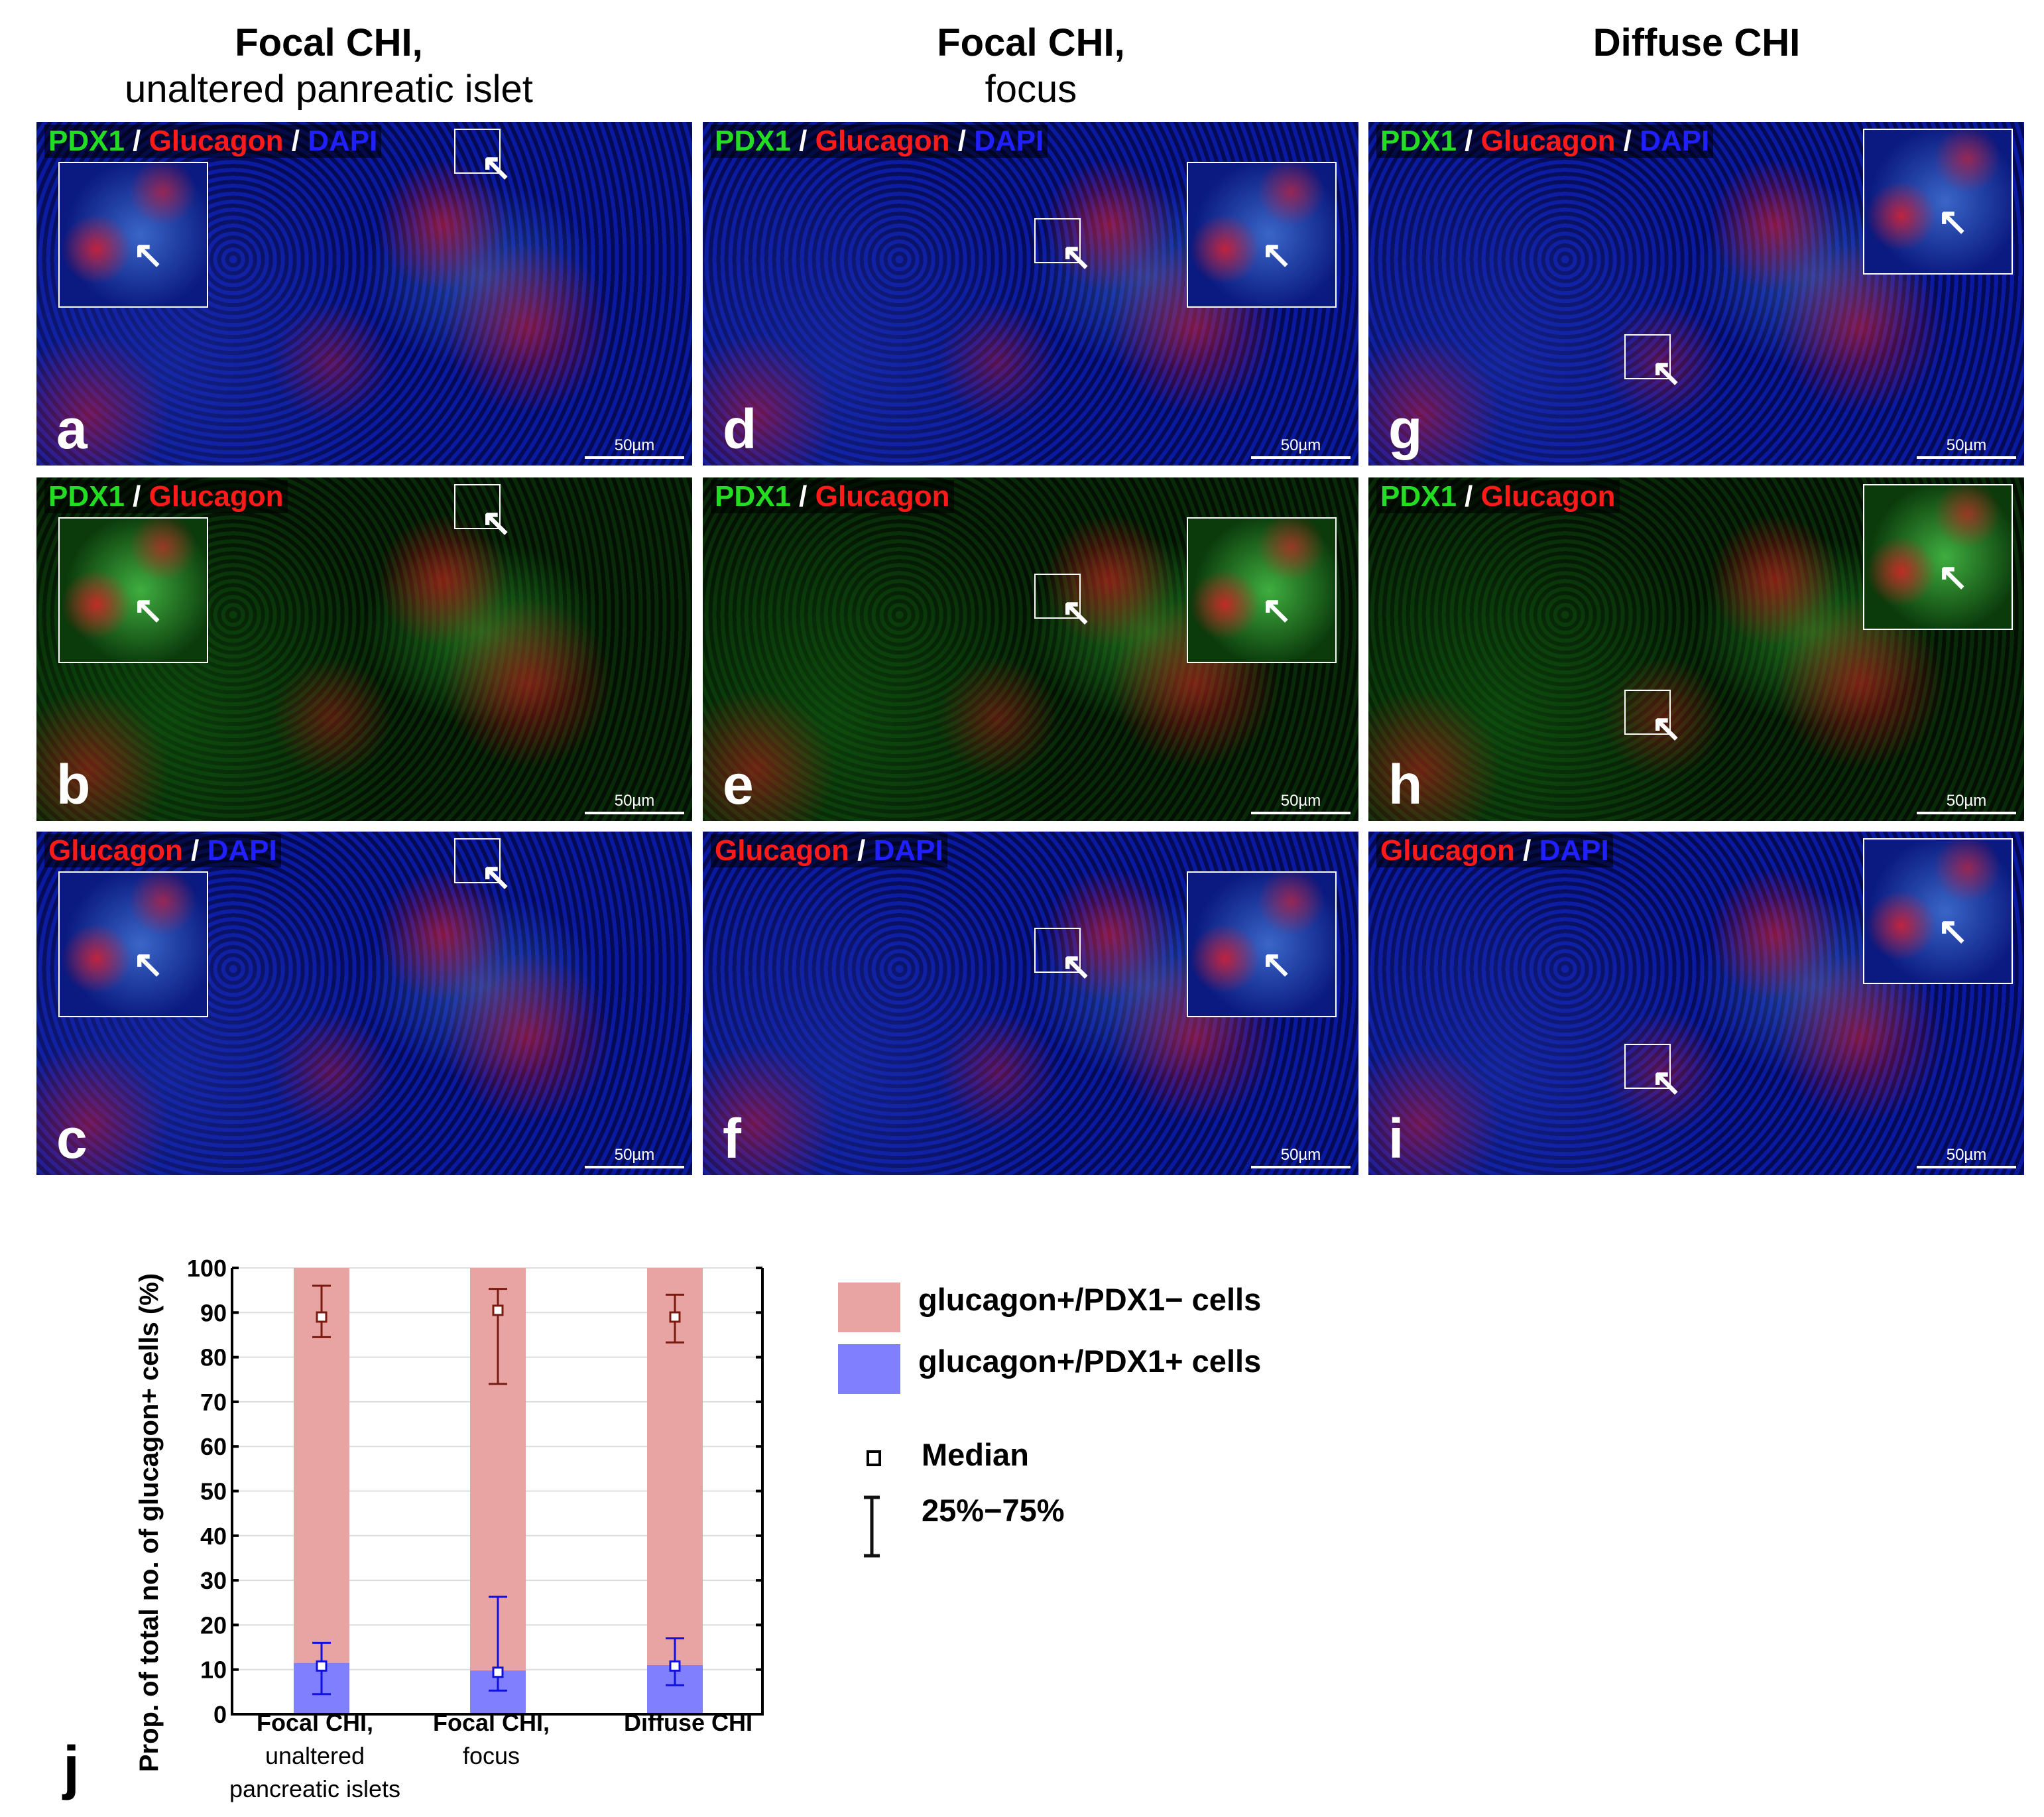  Describe the element at coordinates (740, 429) in the screenshot. I see `panel-letter: d` at that location.